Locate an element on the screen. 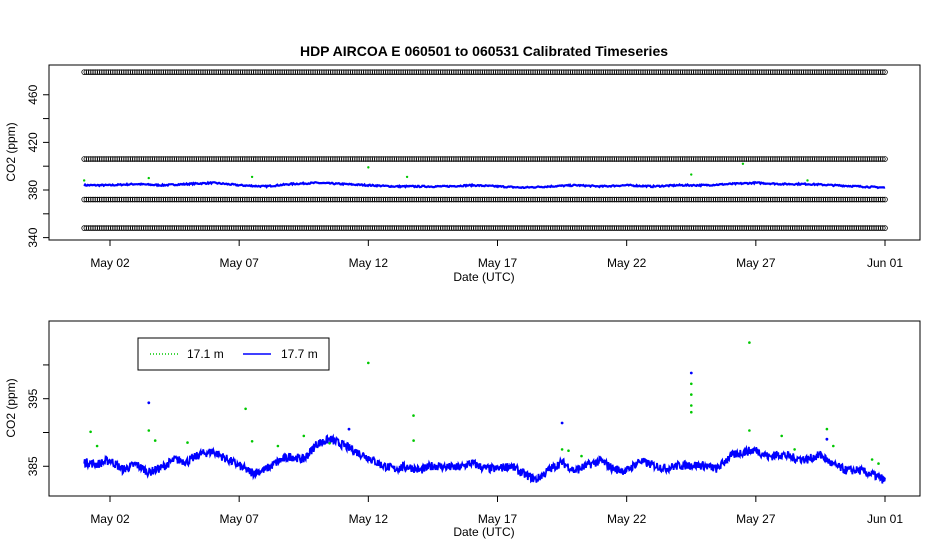 The image size is (936, 540). bottom-spike-17-7m is located at coordinates (827, 439).